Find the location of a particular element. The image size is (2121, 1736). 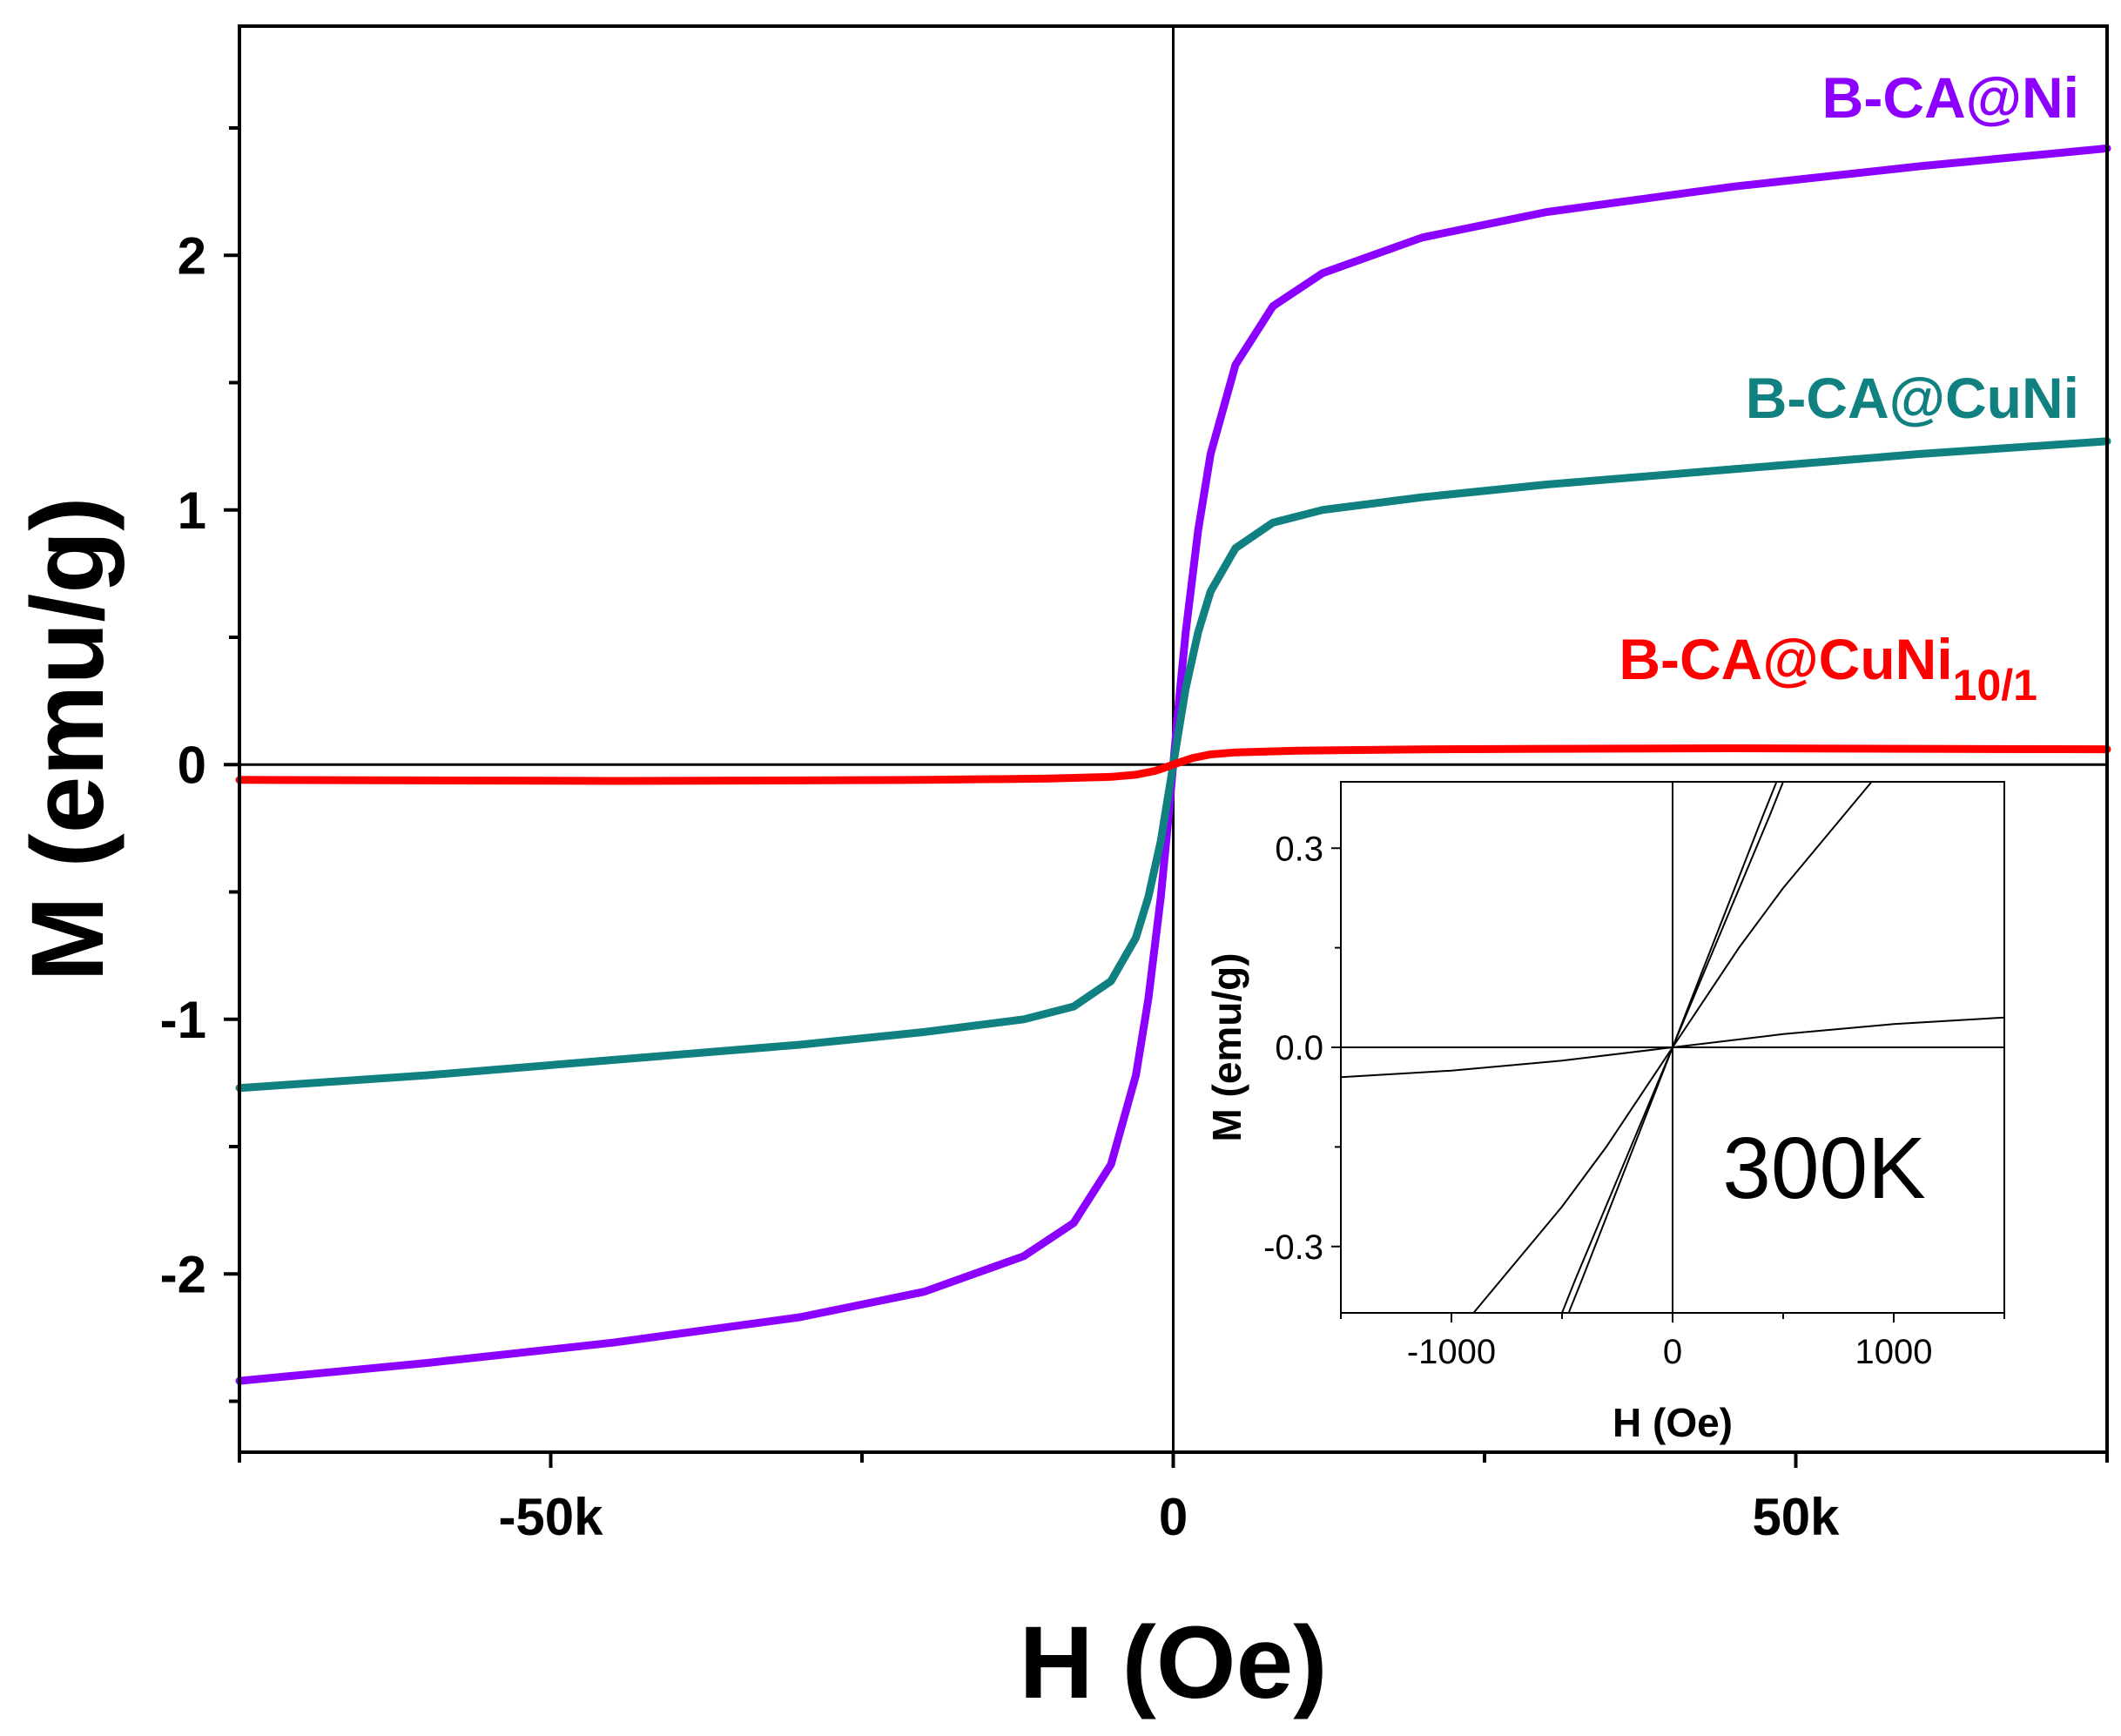

inset-y-axis-title: M (emu/g) is located at coordinates (1226, 1046).